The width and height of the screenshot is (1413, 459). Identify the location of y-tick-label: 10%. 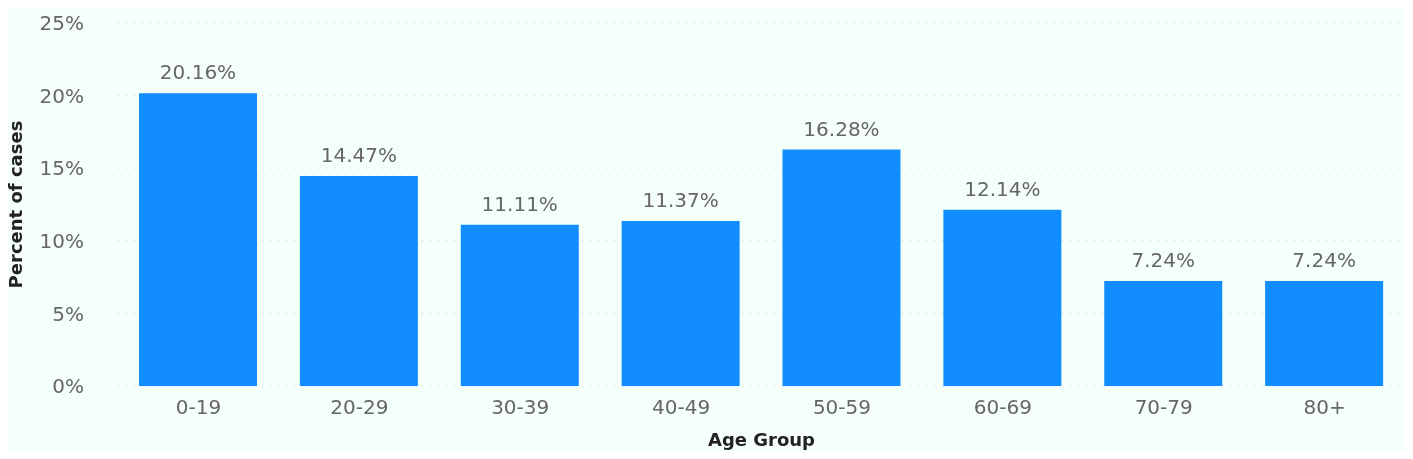
(61, 240).